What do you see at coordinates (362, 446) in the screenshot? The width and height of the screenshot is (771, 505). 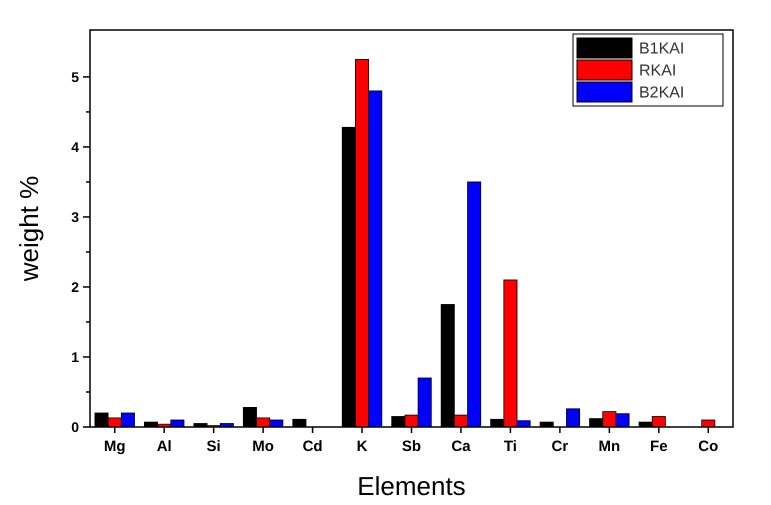 I see `x-tick-label: K` at bounding box center [362, 446].